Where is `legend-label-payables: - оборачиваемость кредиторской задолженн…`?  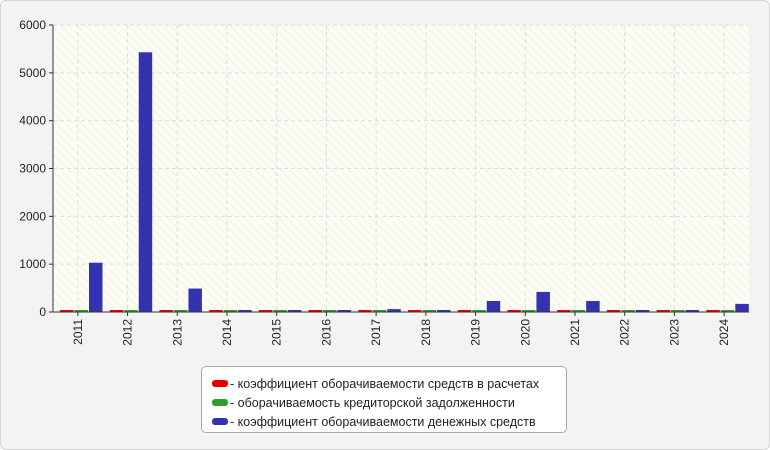
legend-label-payables: - оборачиваемость кредиторской задолженн… is located at coordinates (372, 402).